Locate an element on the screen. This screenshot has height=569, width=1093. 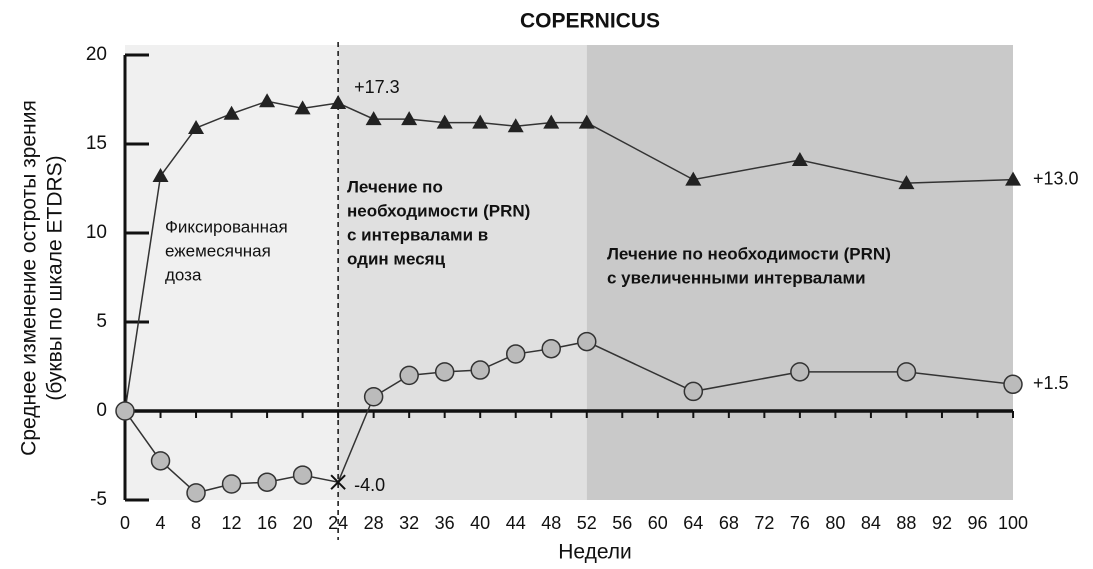
y-tick-label: 20 is located at coordinates (96, 54).